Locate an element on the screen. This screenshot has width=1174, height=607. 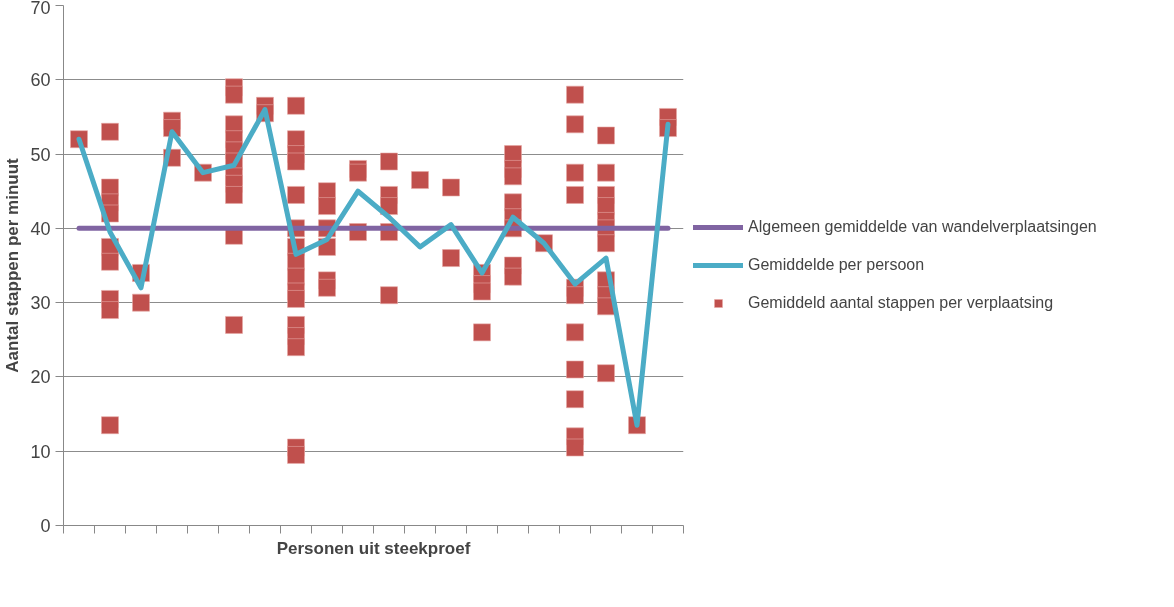
y-tick-label: 10 is located at coordinates (40, 451).